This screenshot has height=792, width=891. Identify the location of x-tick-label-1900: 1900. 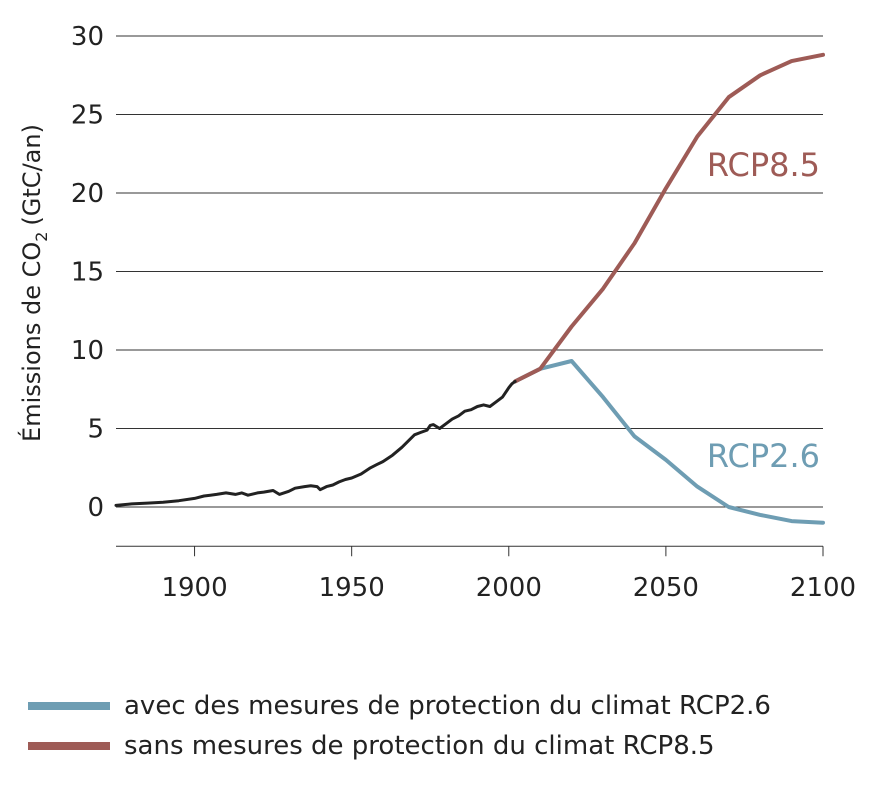
(194, 588).